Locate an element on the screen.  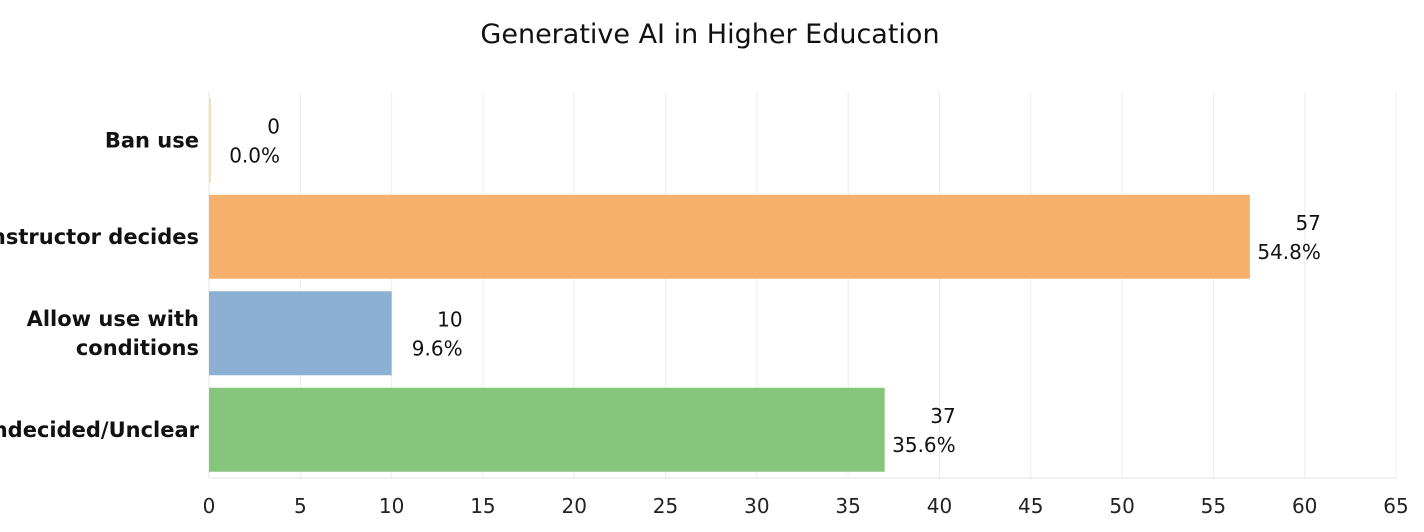
x-tick-label: 25 is located at coordinates (665, 506).